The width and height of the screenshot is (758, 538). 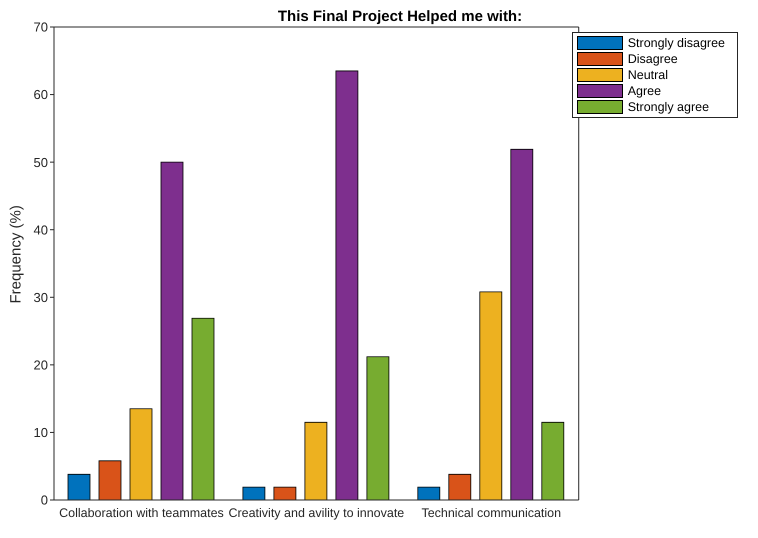 What do you see at coordinates (44, 500) in the screenshot?
I see `y-tick-label: 0` at bounding box center [44, 500].